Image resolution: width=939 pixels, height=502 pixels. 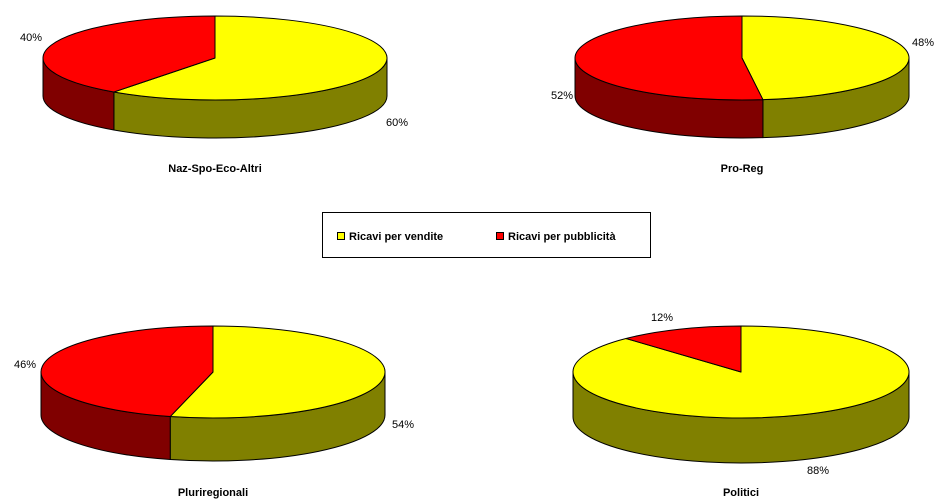 What do you see at coordinates (341, 236) in the screenshot?
I see `legend-swatch-vendite` at bounding box center [341, 236].